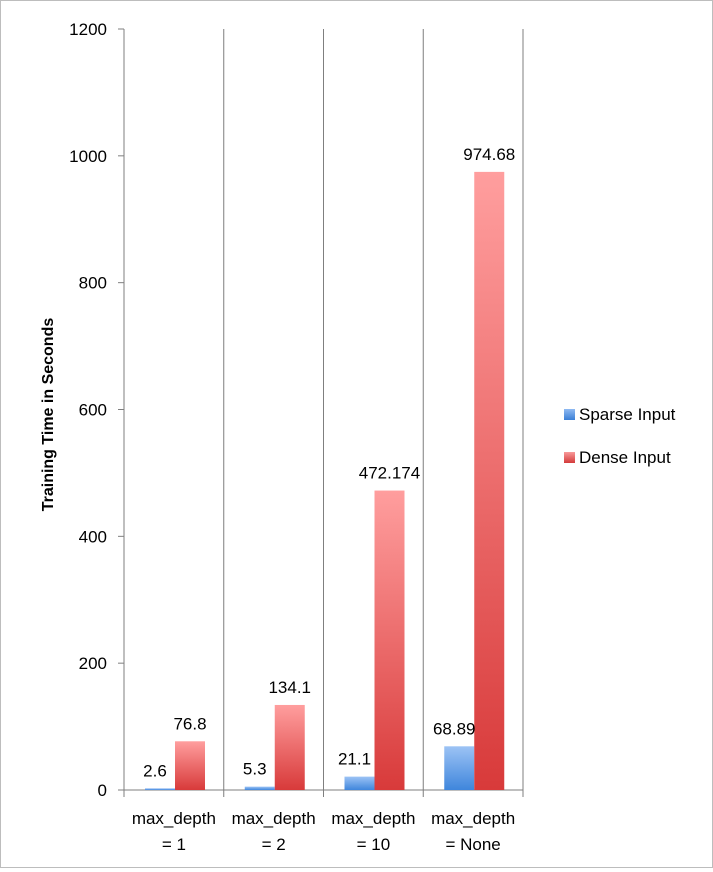  What do you see at coordinates (48, 415) in the screenshot?
I see `y-axis-title: Training Time in Seconds` at bounding box center [48, 415].